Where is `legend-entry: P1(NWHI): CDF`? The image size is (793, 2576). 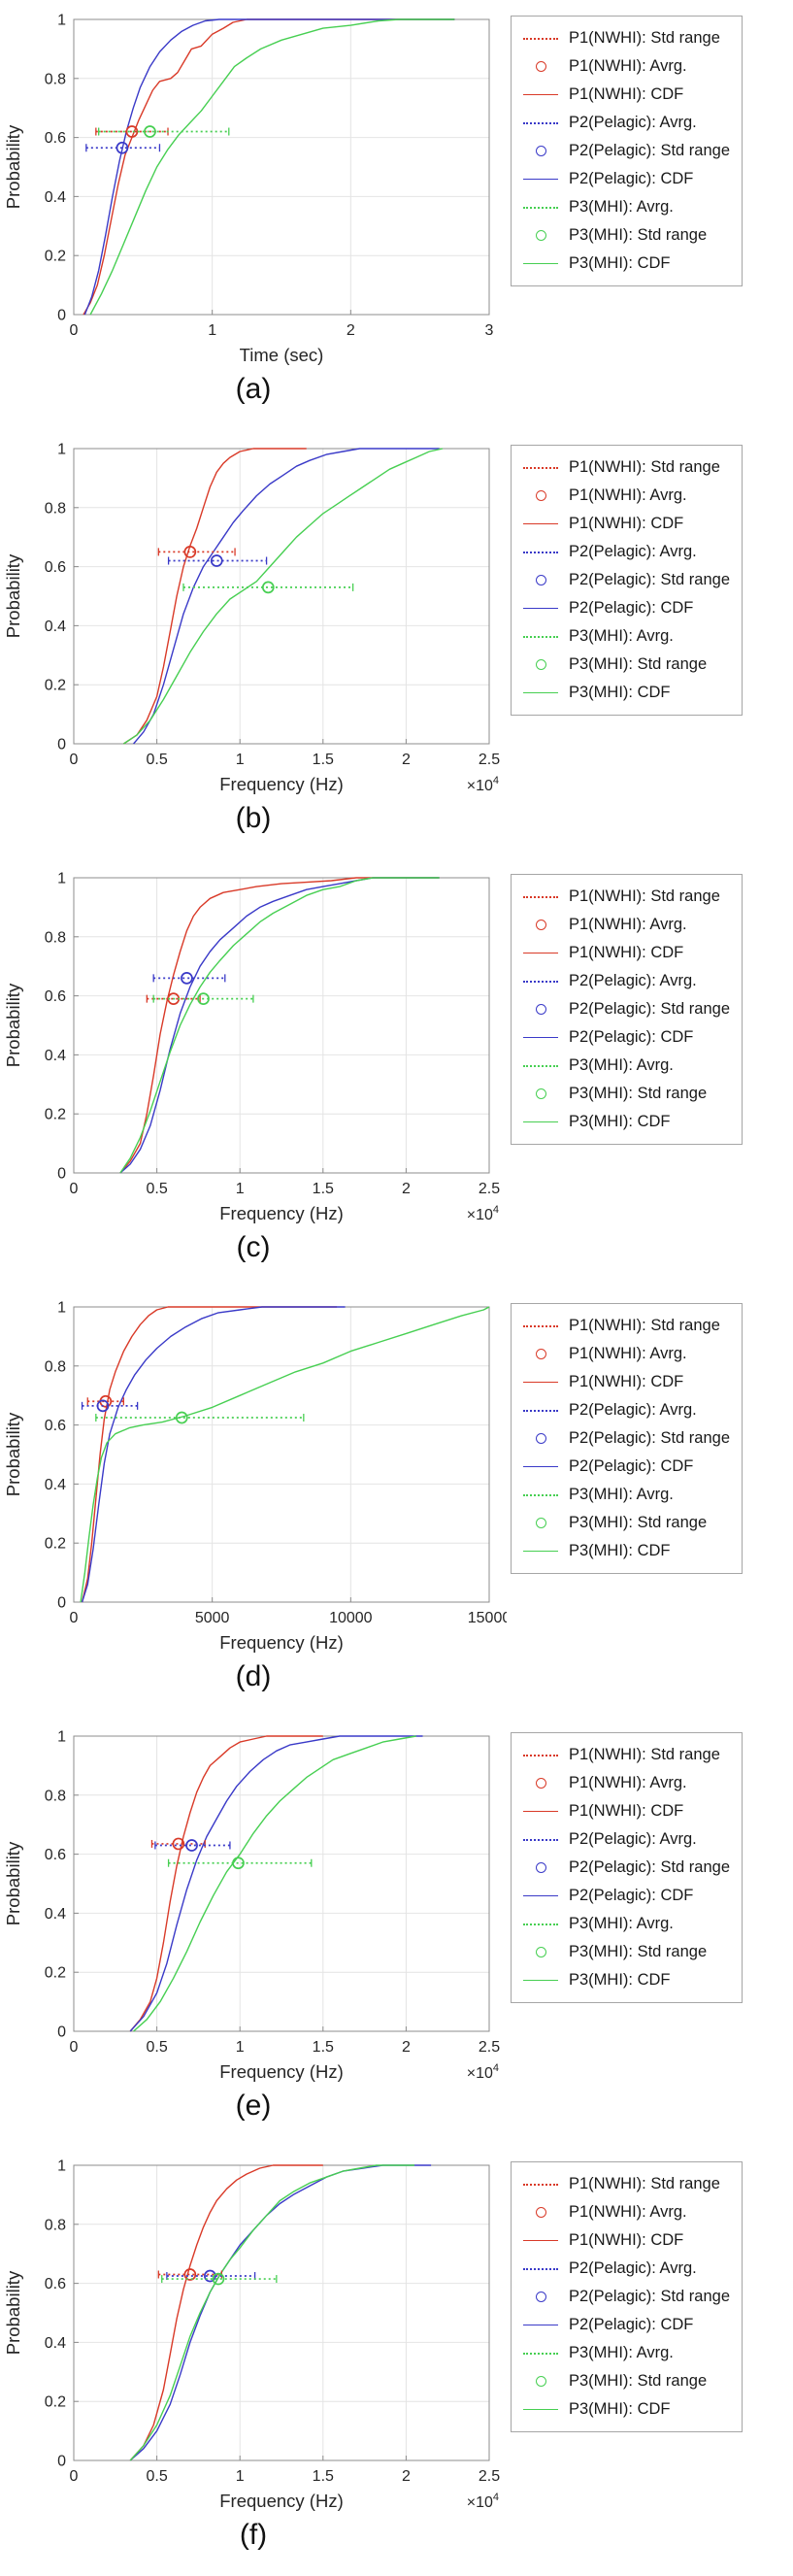
legend-entry: P1(NWHI): CDF is located at coordinates (625, 95).